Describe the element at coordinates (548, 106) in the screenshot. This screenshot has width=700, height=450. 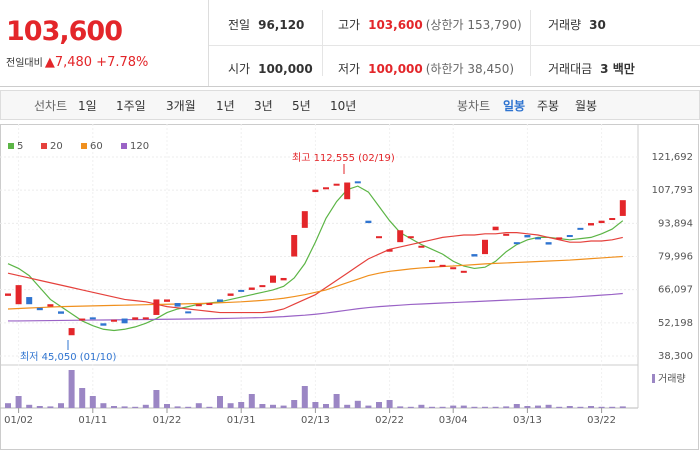
I see `tab: 주봉` at that location.